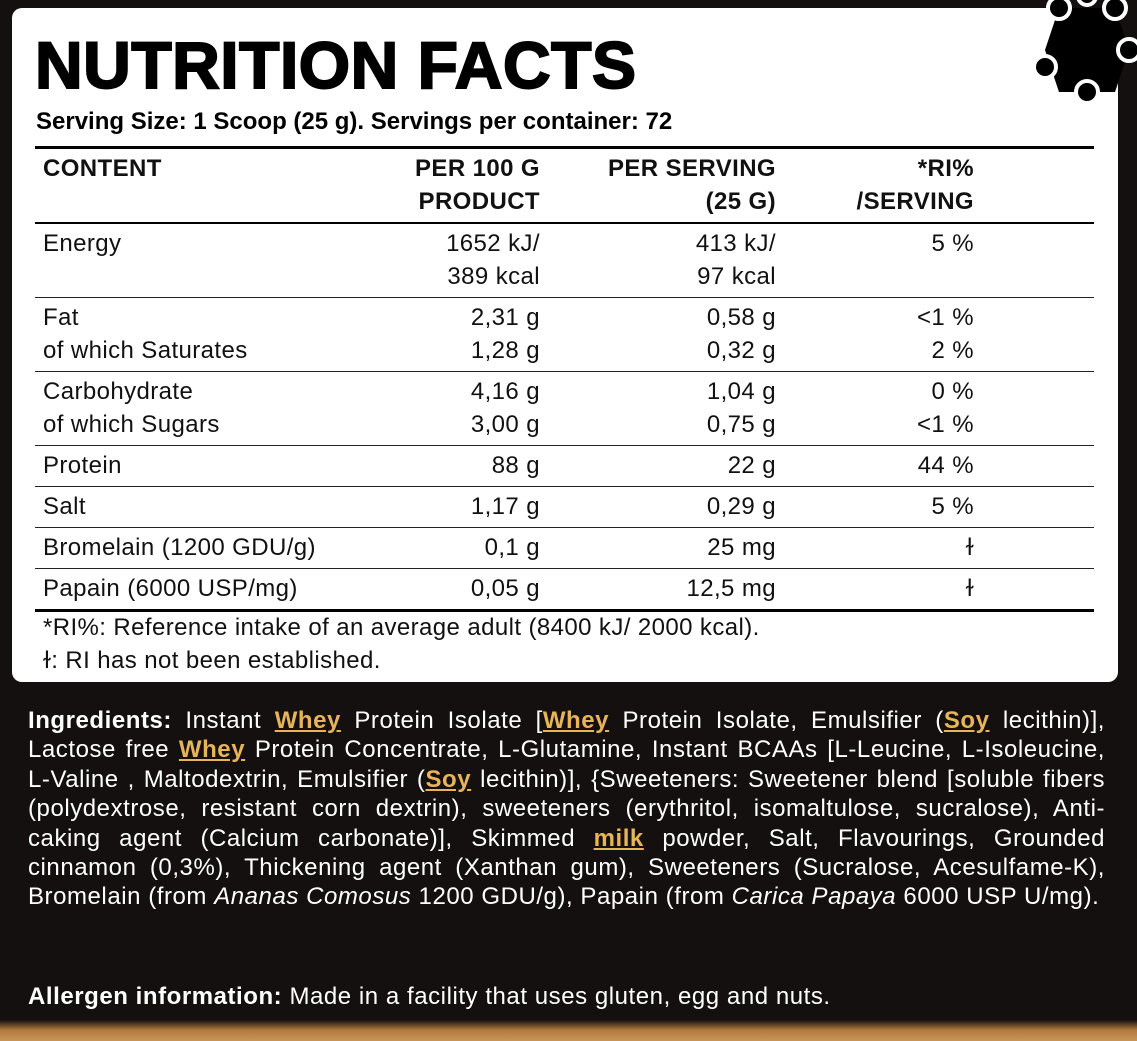 Image resolution: width=1137 pixels, height=1041 pixels. What do you see at coordinates (952, 391) in the screenshot?
I see `cell-line: 0 %` at bounding box center [952, 391].